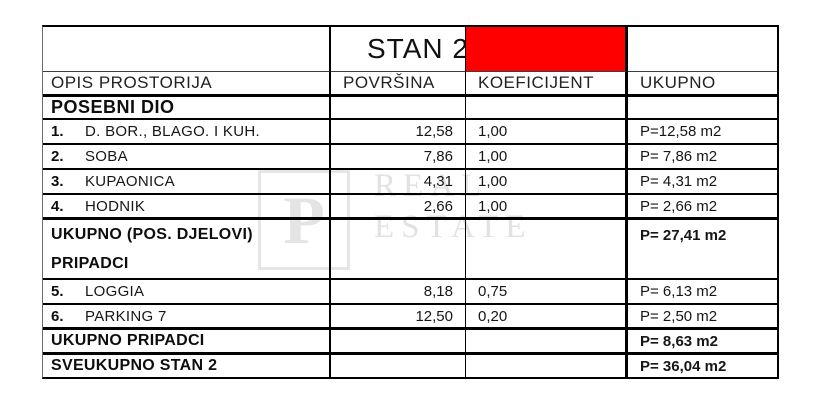 This screenshot has width=820, height=418. Describe the element at coordinates (547, 317) in the screenshot. I see `room-coefficient: 0,20` at that location.